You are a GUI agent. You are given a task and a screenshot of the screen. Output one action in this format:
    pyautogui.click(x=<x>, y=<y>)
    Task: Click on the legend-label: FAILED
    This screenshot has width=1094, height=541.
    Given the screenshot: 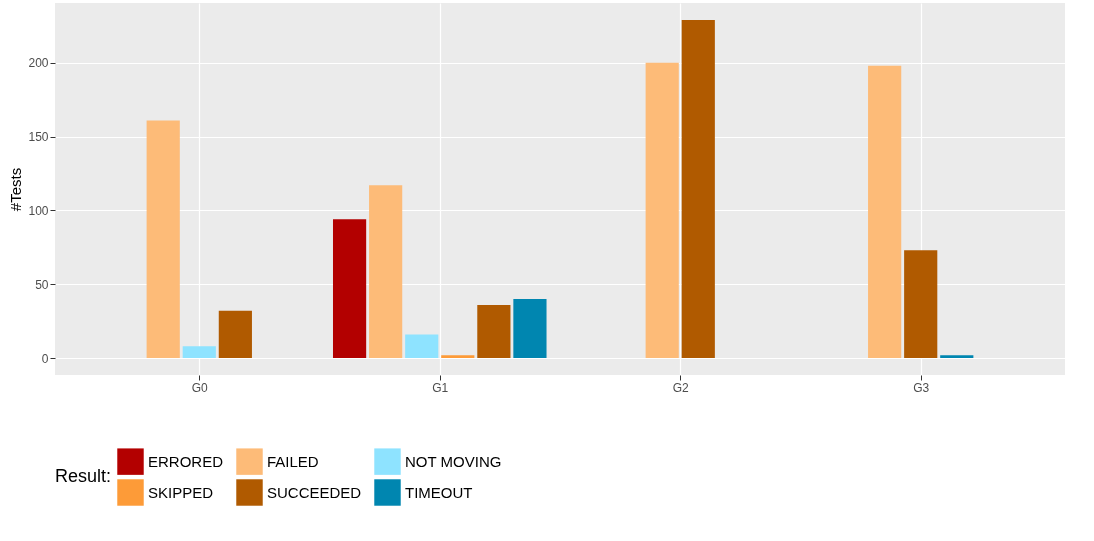 What is the action you would take?
    pyautogui.click(x=293, y=461)
    